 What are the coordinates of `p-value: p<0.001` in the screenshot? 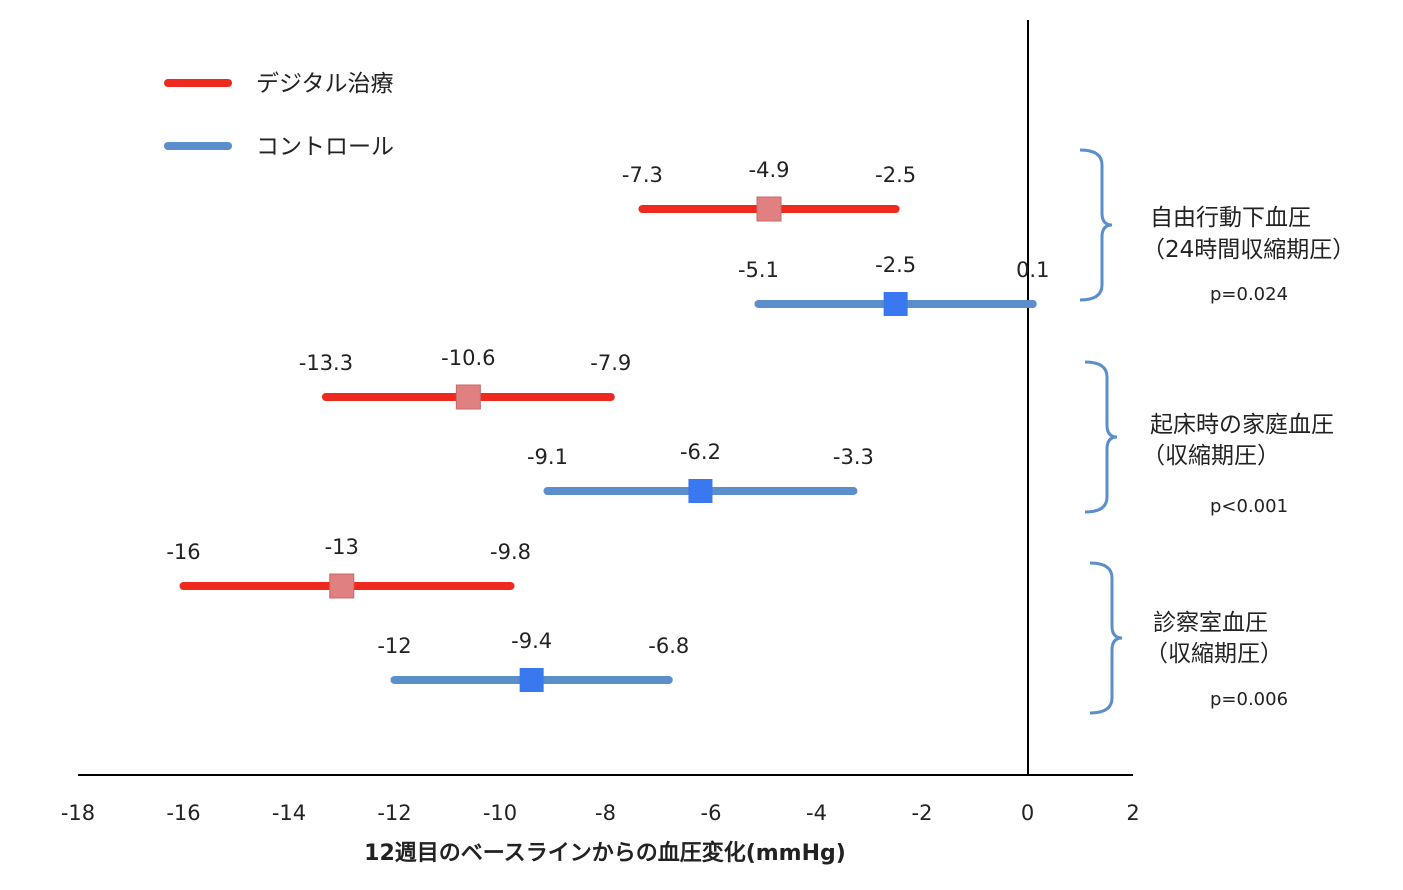 It's located at (1249, 506).